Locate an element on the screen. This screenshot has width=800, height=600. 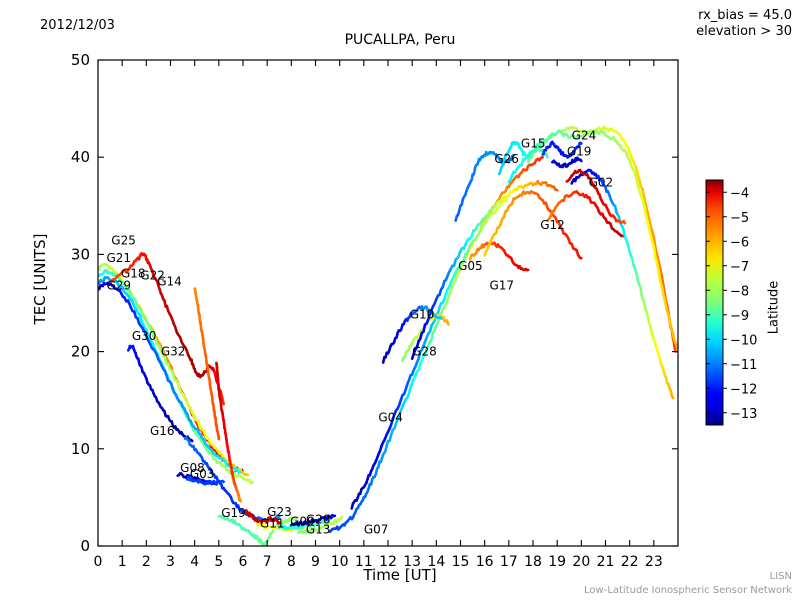
svg-text: −13 is located at coordinates (743, 414).